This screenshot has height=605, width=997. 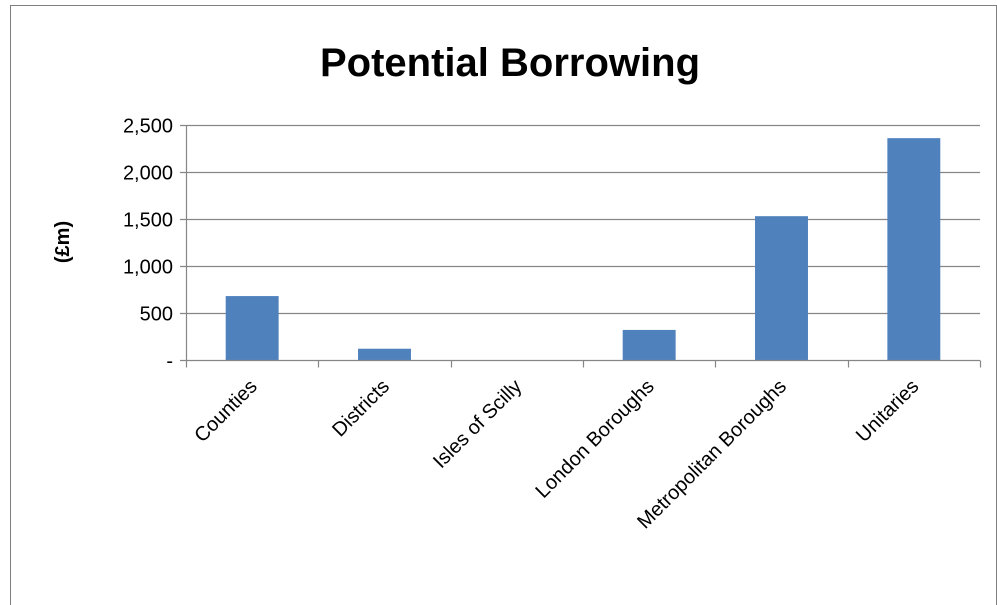 I want to click on bar-metropolitan-boroughs, so click(x=781, y=288).